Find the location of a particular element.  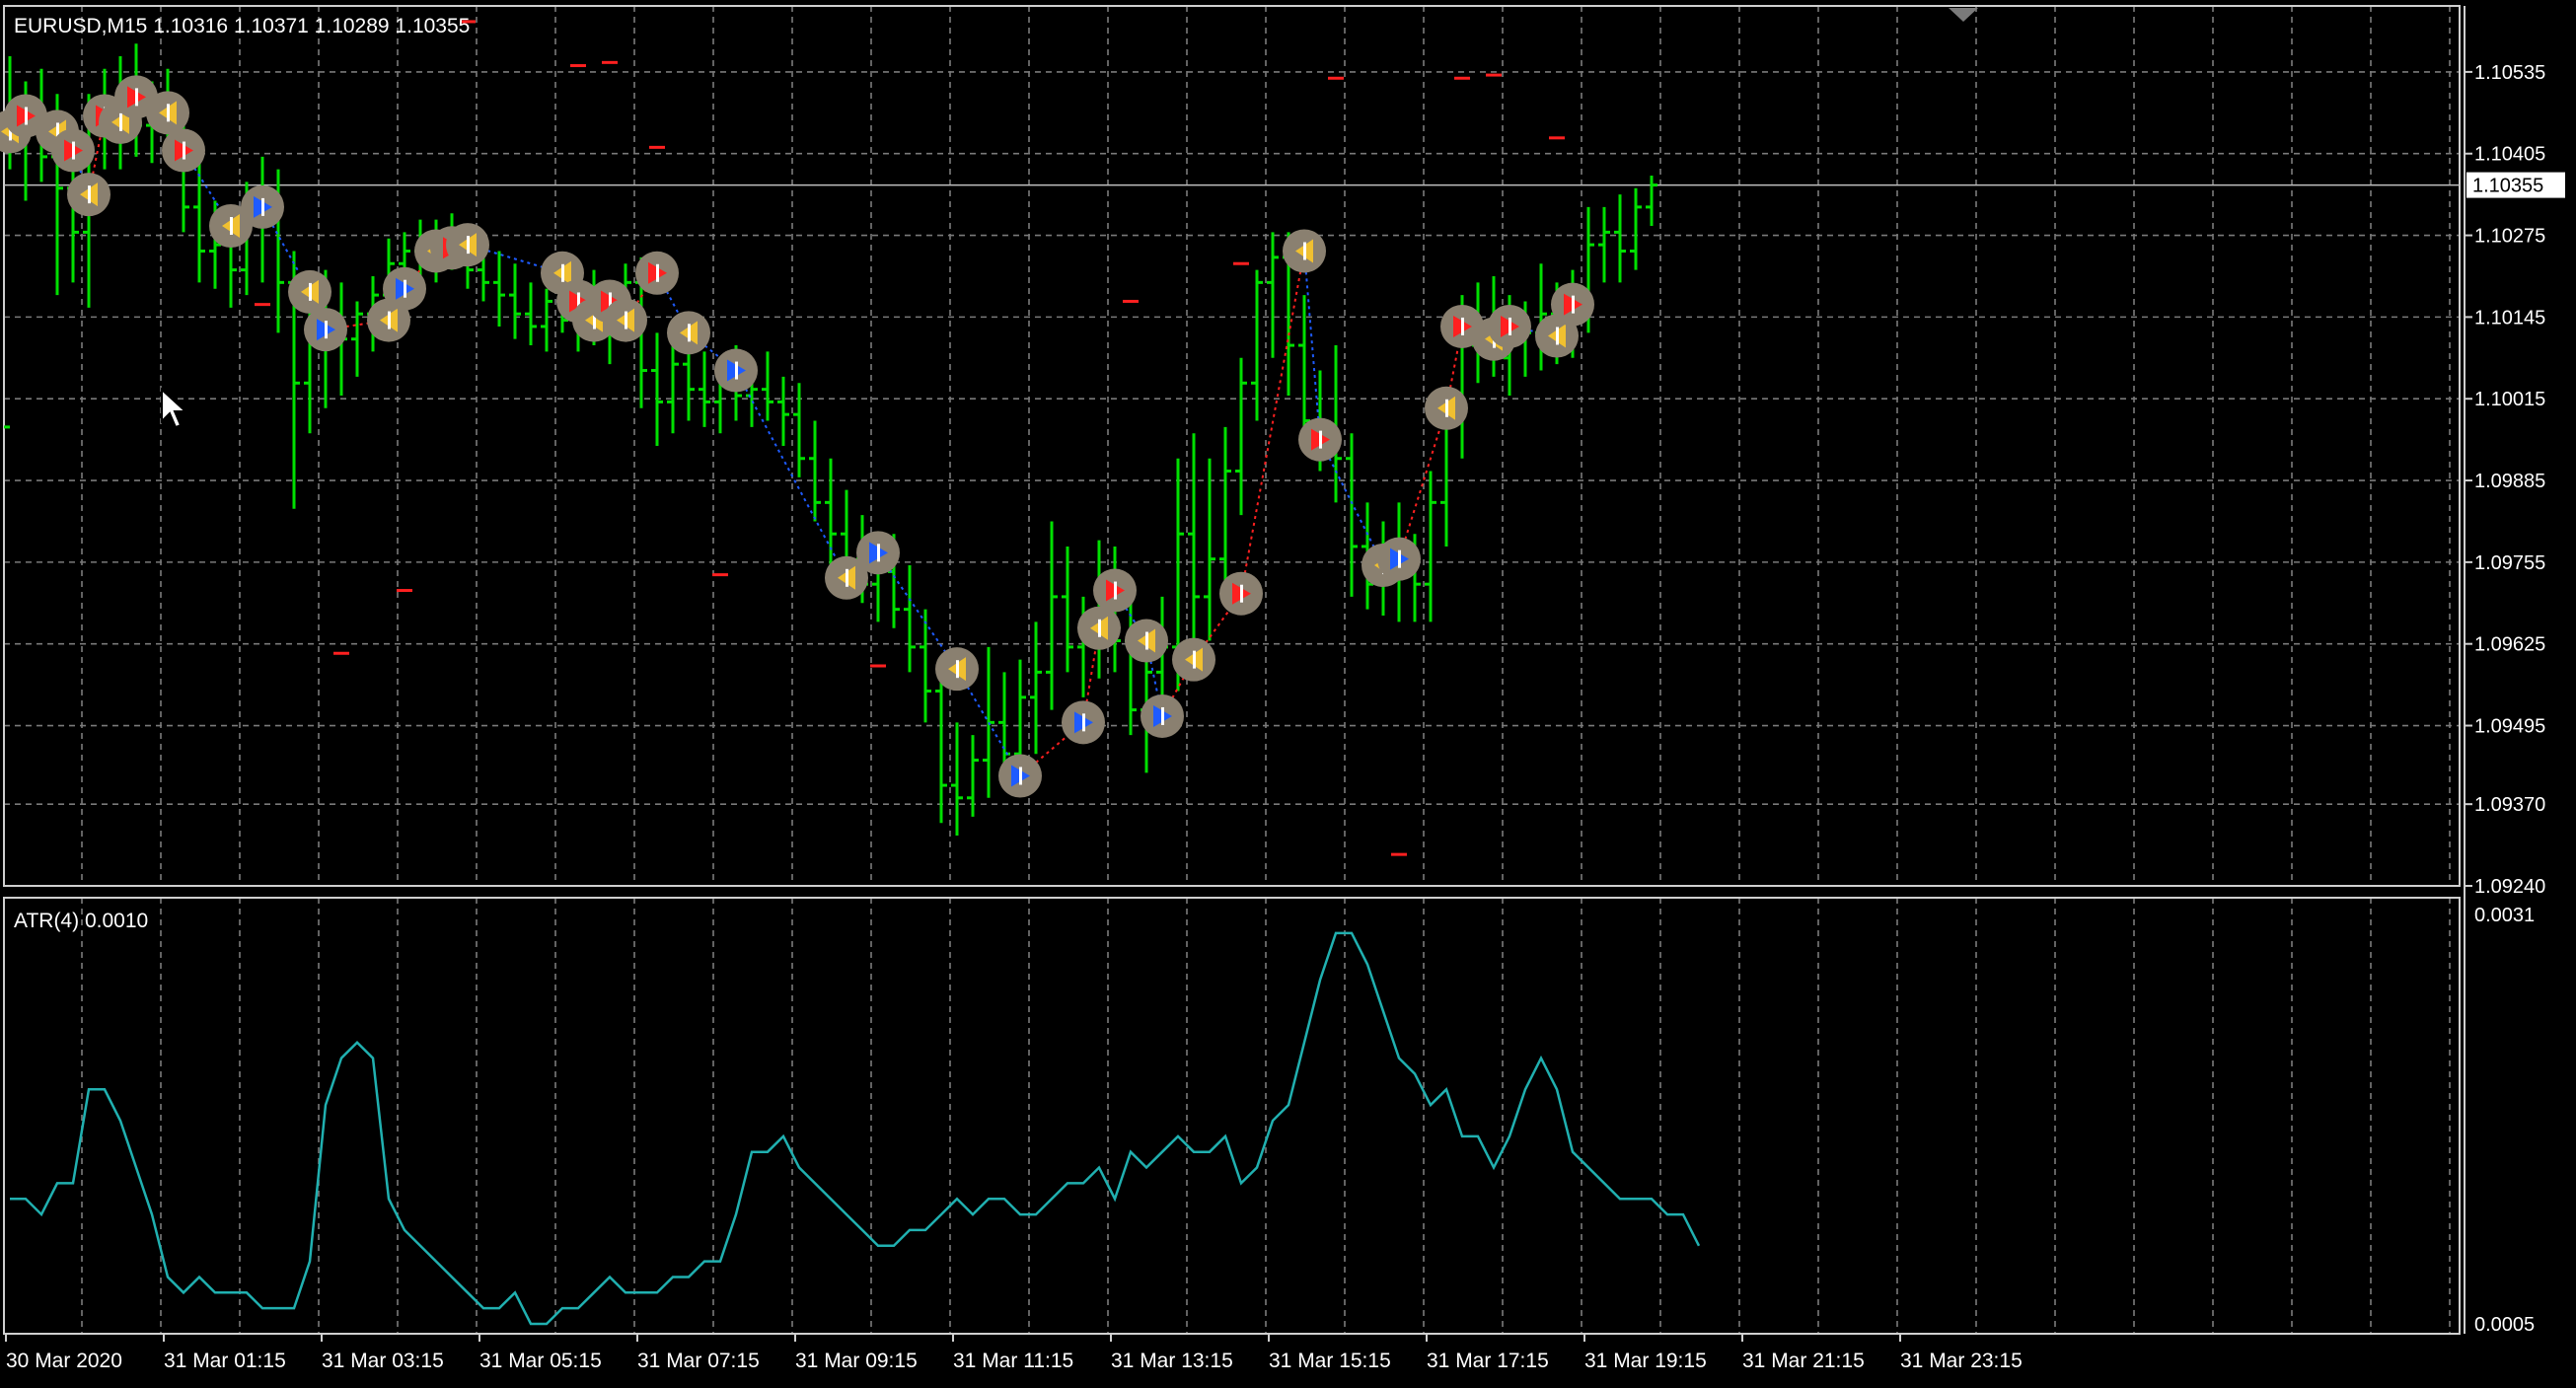

price-tick-label: 1.09370 is located at coordinates (2509, 805).